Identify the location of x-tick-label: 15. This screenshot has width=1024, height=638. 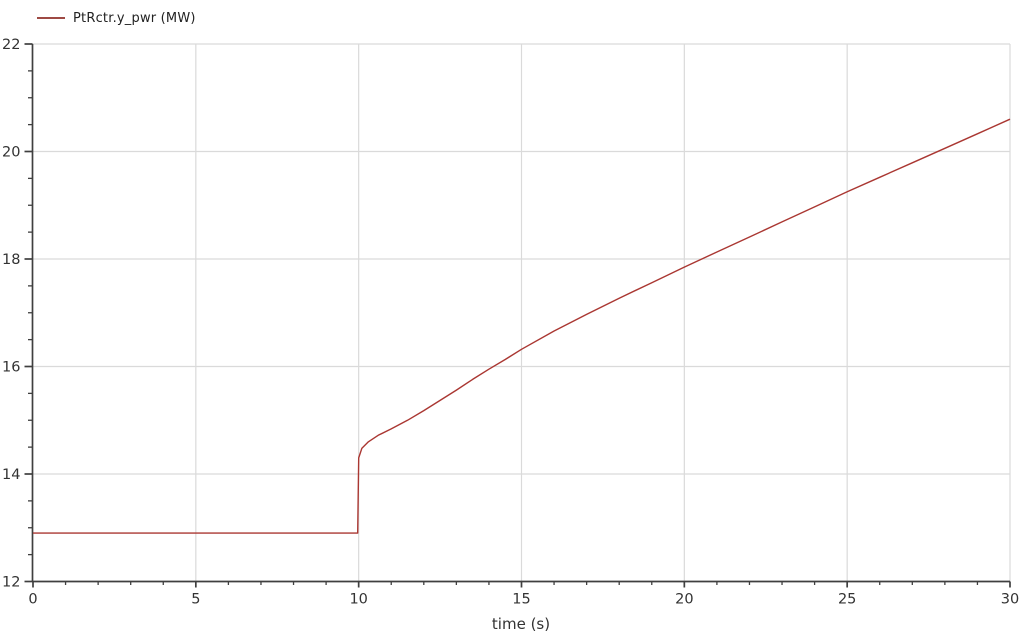
(521, 600).